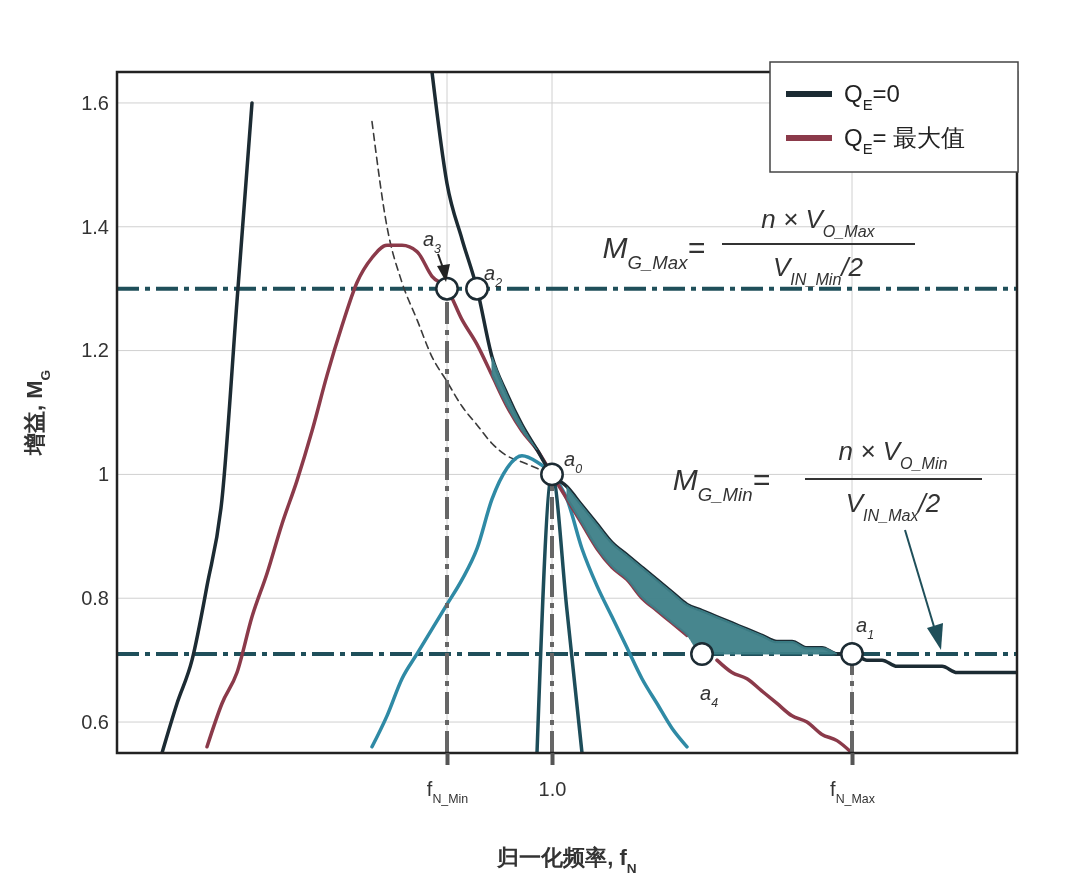  What do you see at coordinates (853, 792) in the screenshot?
I see `x-tick-label: f$_{N_Max}$` at bounding box center [853, 792].